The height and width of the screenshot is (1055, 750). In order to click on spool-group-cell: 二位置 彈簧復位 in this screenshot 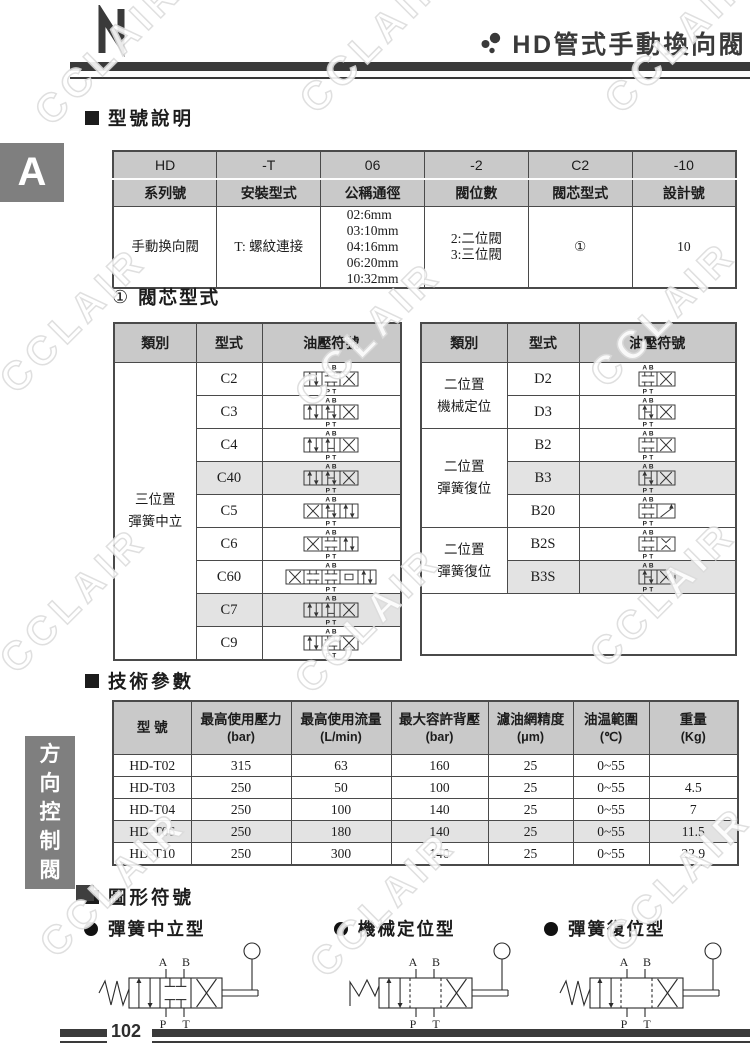, I will do `click(464, 560)`.